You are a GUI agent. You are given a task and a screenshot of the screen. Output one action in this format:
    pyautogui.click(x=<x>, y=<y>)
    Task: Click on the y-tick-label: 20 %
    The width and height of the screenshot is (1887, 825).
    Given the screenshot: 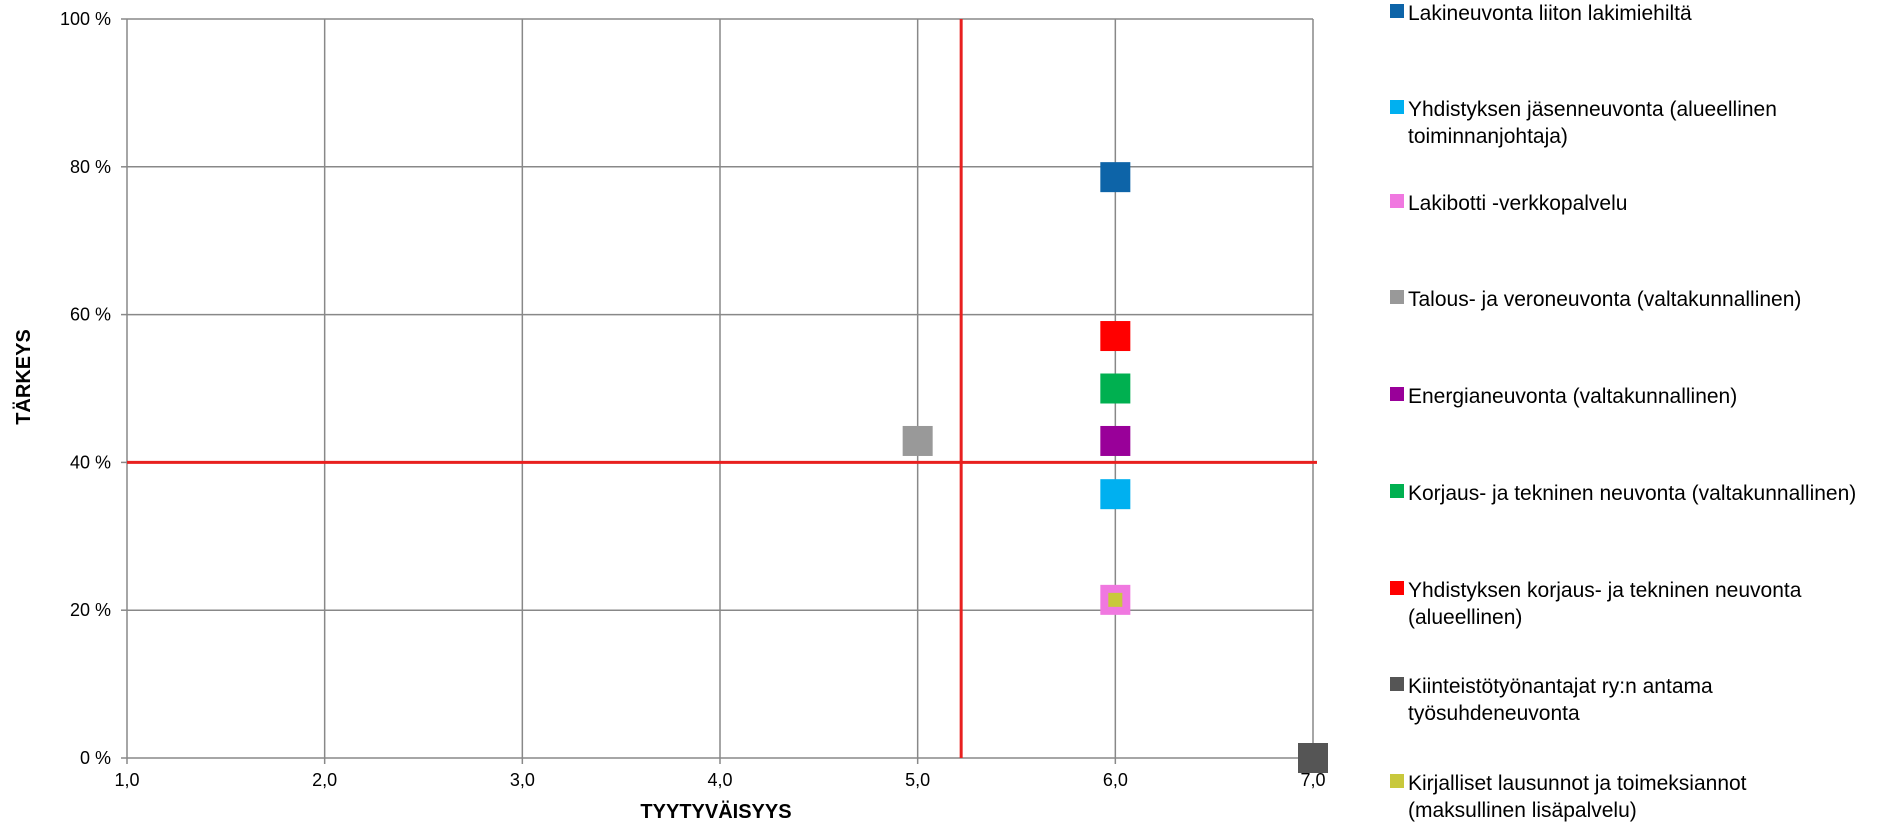 What is the action you would take?
    pyautogui.click(x=90, y=610)
    